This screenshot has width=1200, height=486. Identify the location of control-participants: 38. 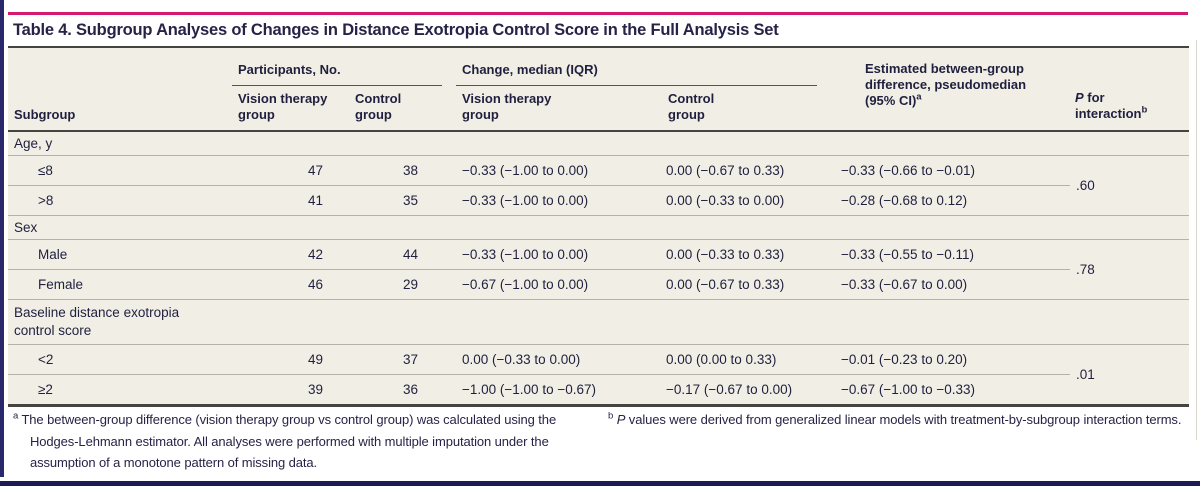
(402, 171).